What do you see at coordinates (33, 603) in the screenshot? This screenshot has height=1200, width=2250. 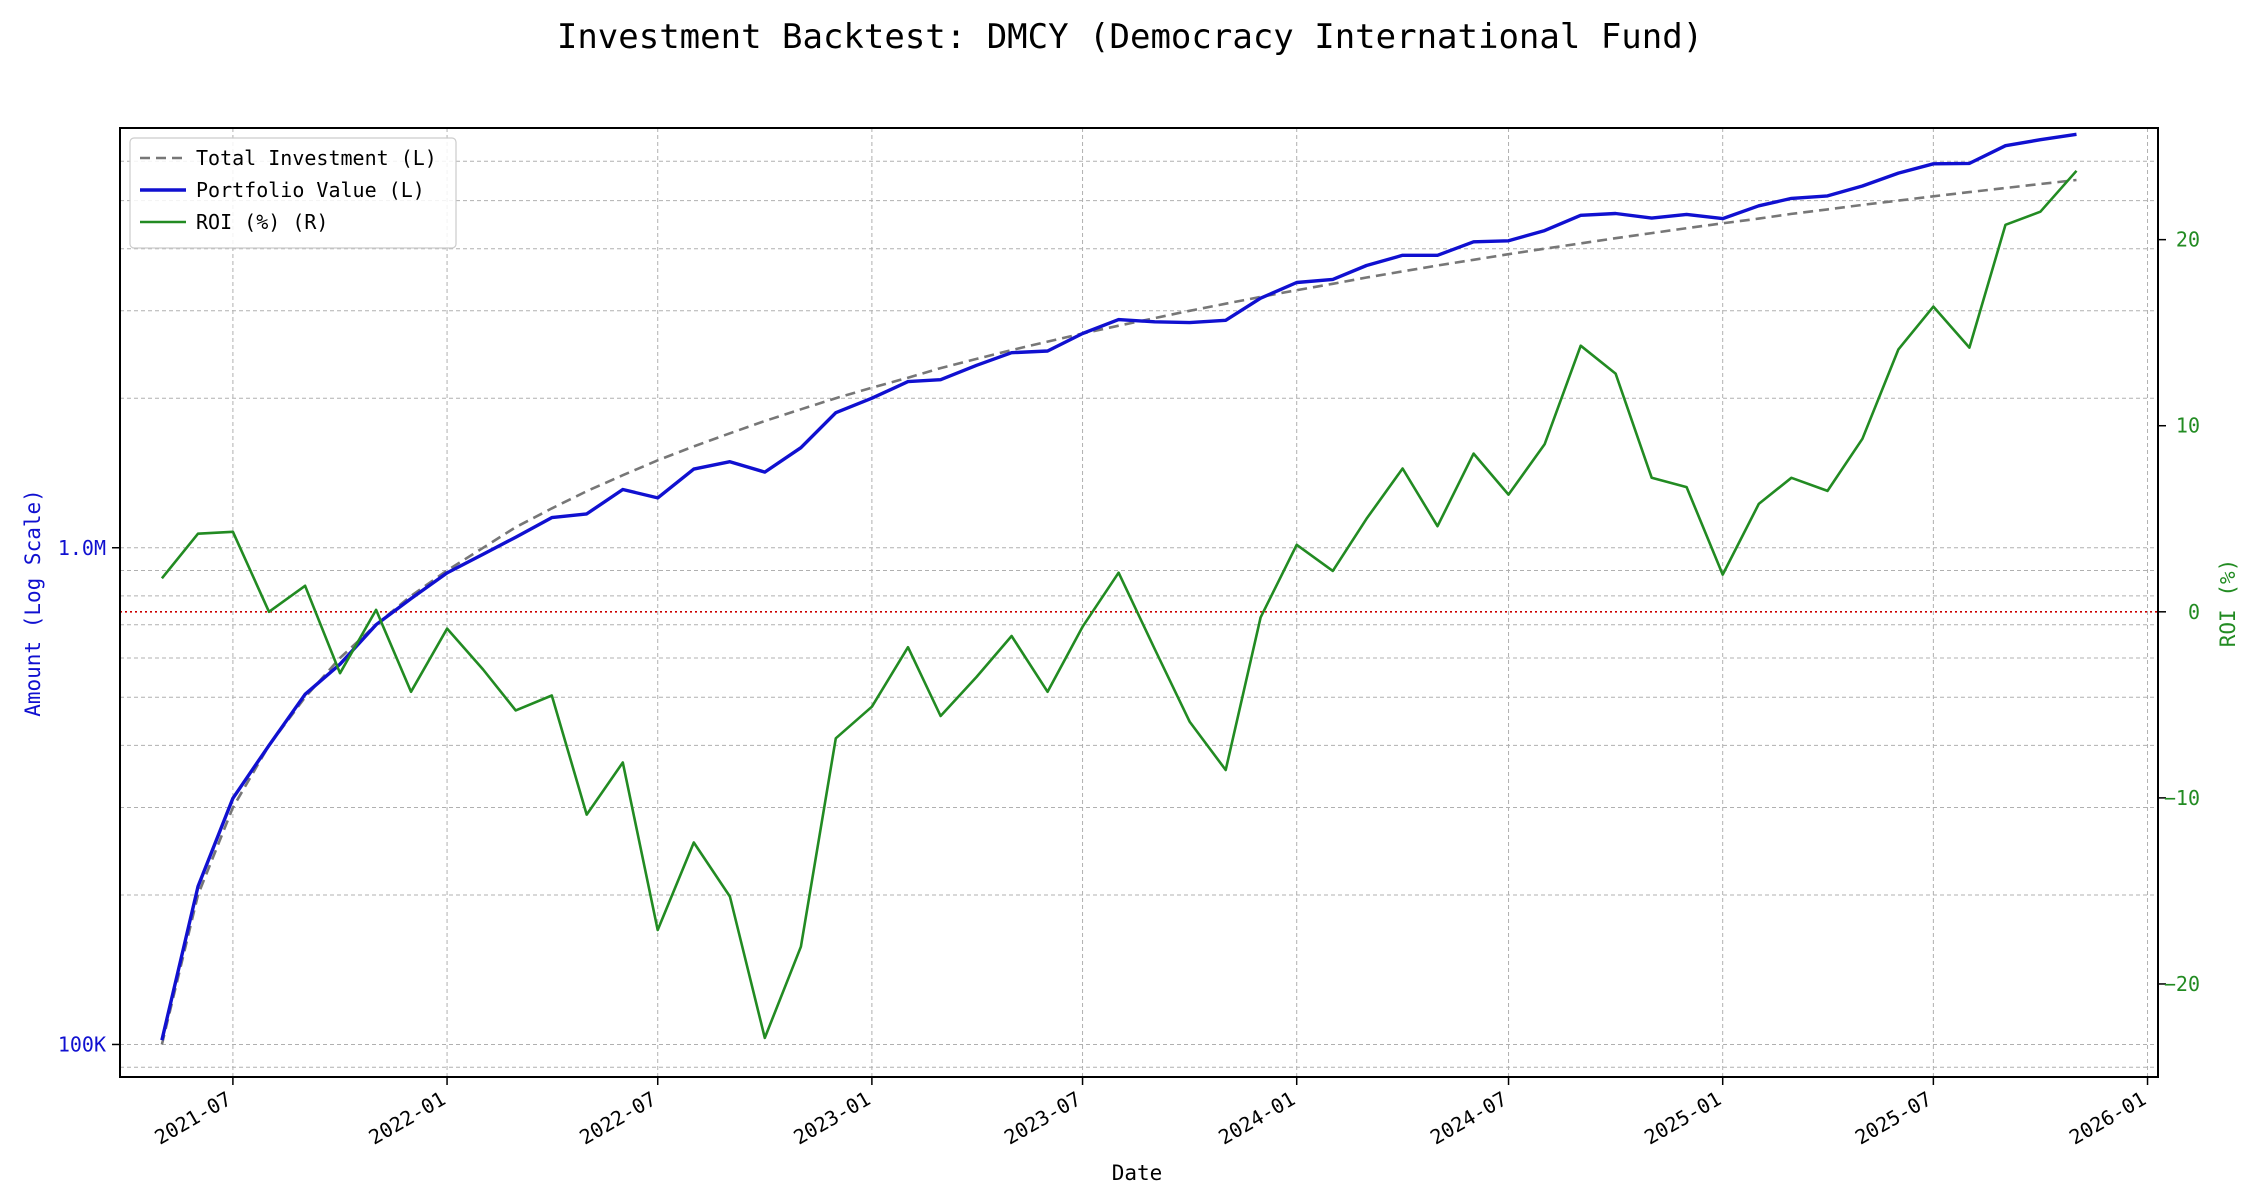 I see `left-y-axis-label: Amount (Log Scale)` at bounding box center [33, 603].